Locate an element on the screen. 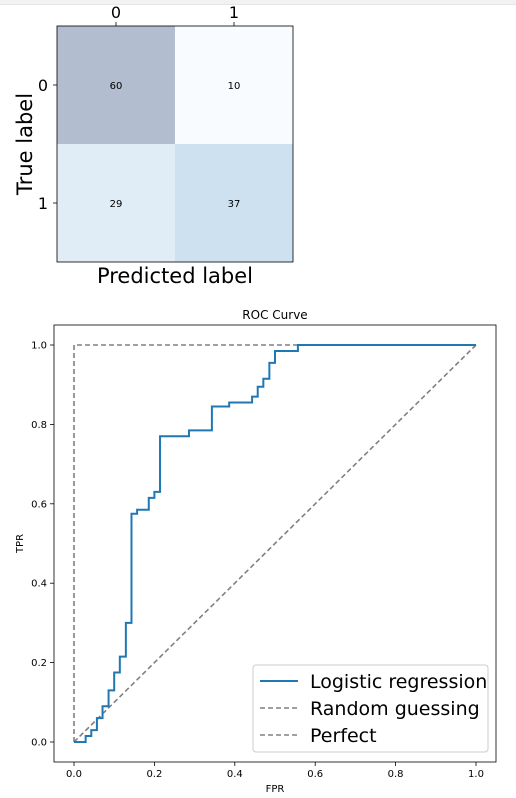 The height and width of the screenshot is (798, 516). legend-label: Perfect is located at coordinates (343, 736).